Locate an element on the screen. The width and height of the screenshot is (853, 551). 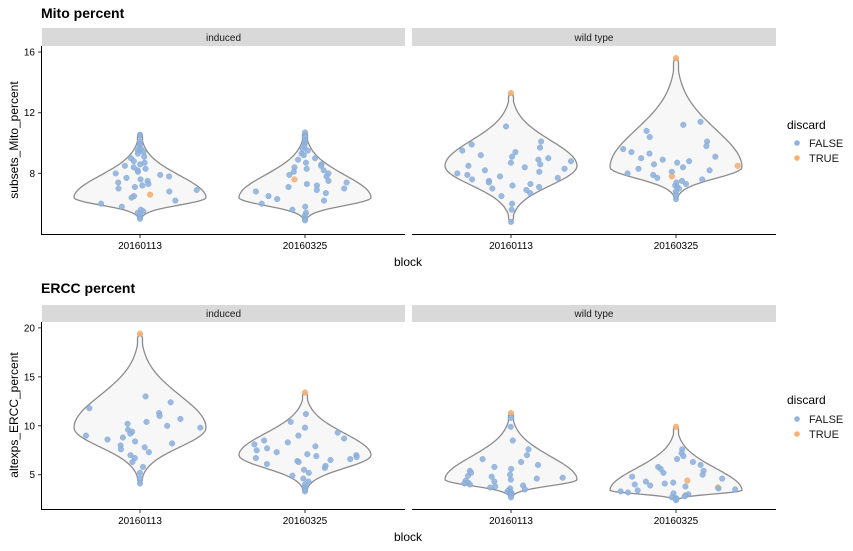
legend-key-false is located at coordinates (797, 419).